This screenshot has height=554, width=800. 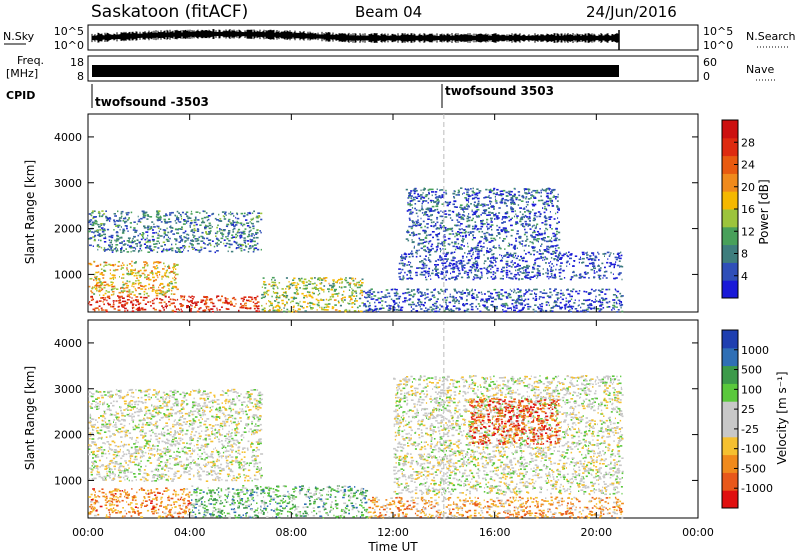 What do you see at coordinates (388, 12) in the screenshot?
I see `beam-title: Beam 04` at bounding box center [388, 12].